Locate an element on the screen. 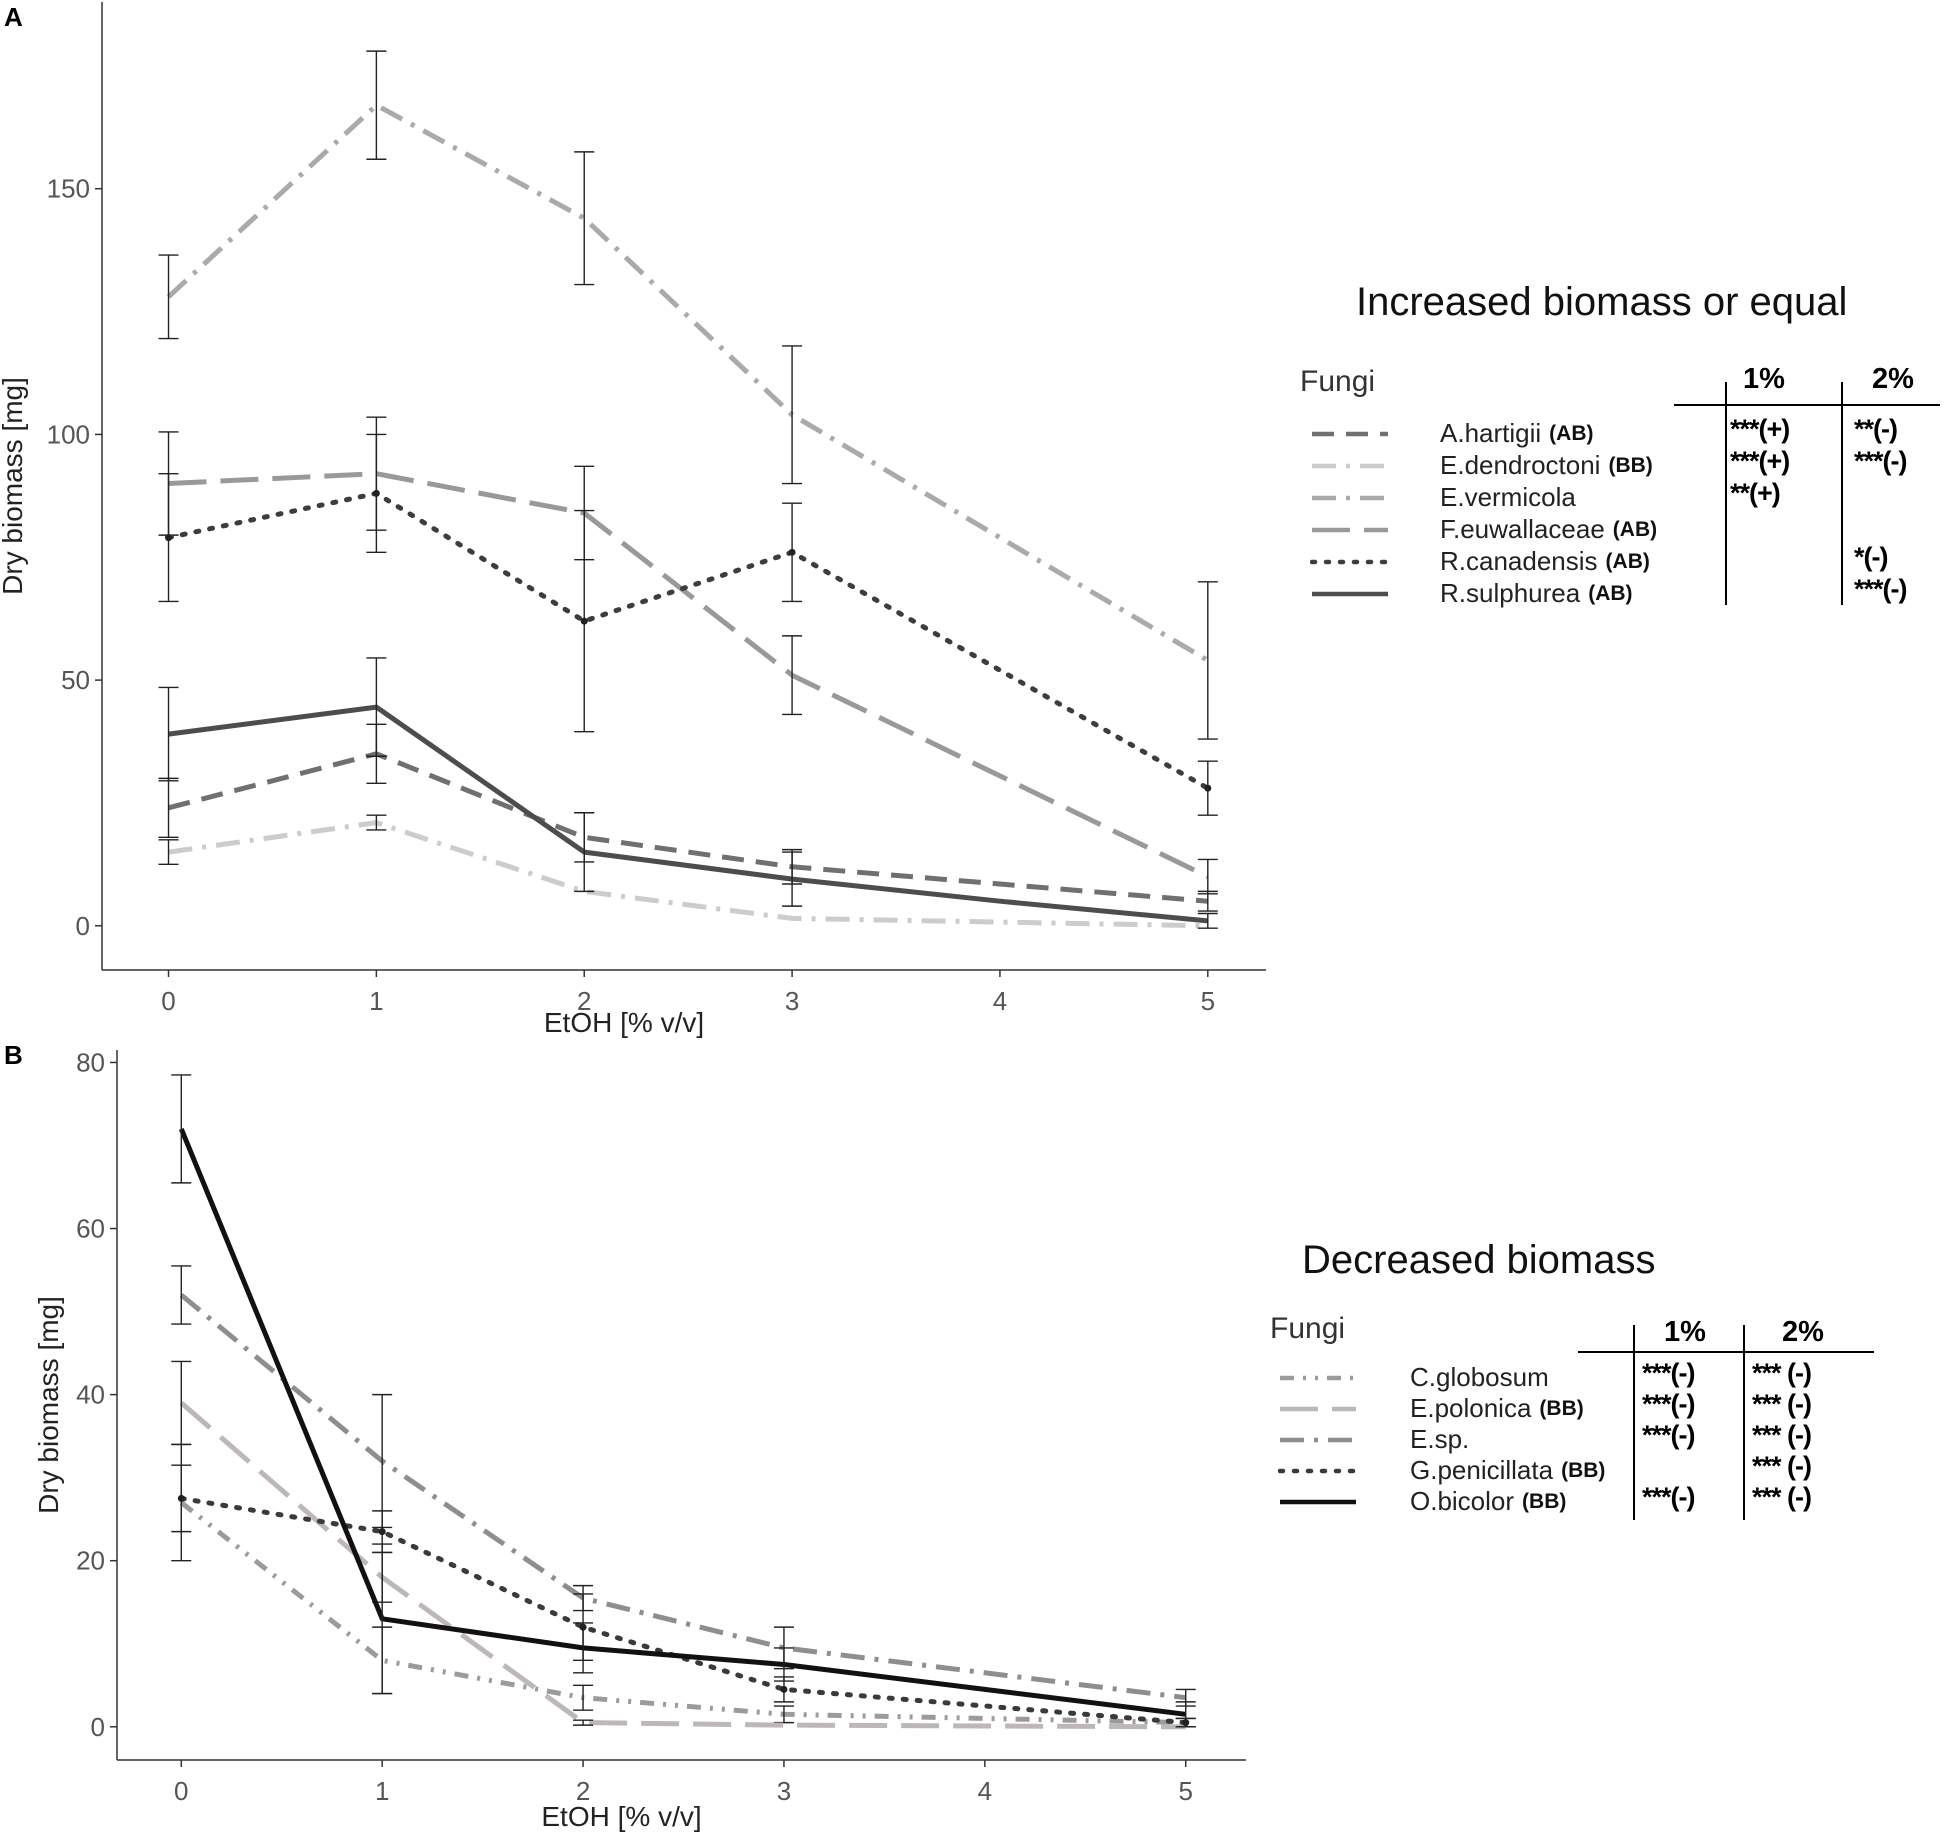  y-tick-label: 60 is located at coordinates (90, 1229).